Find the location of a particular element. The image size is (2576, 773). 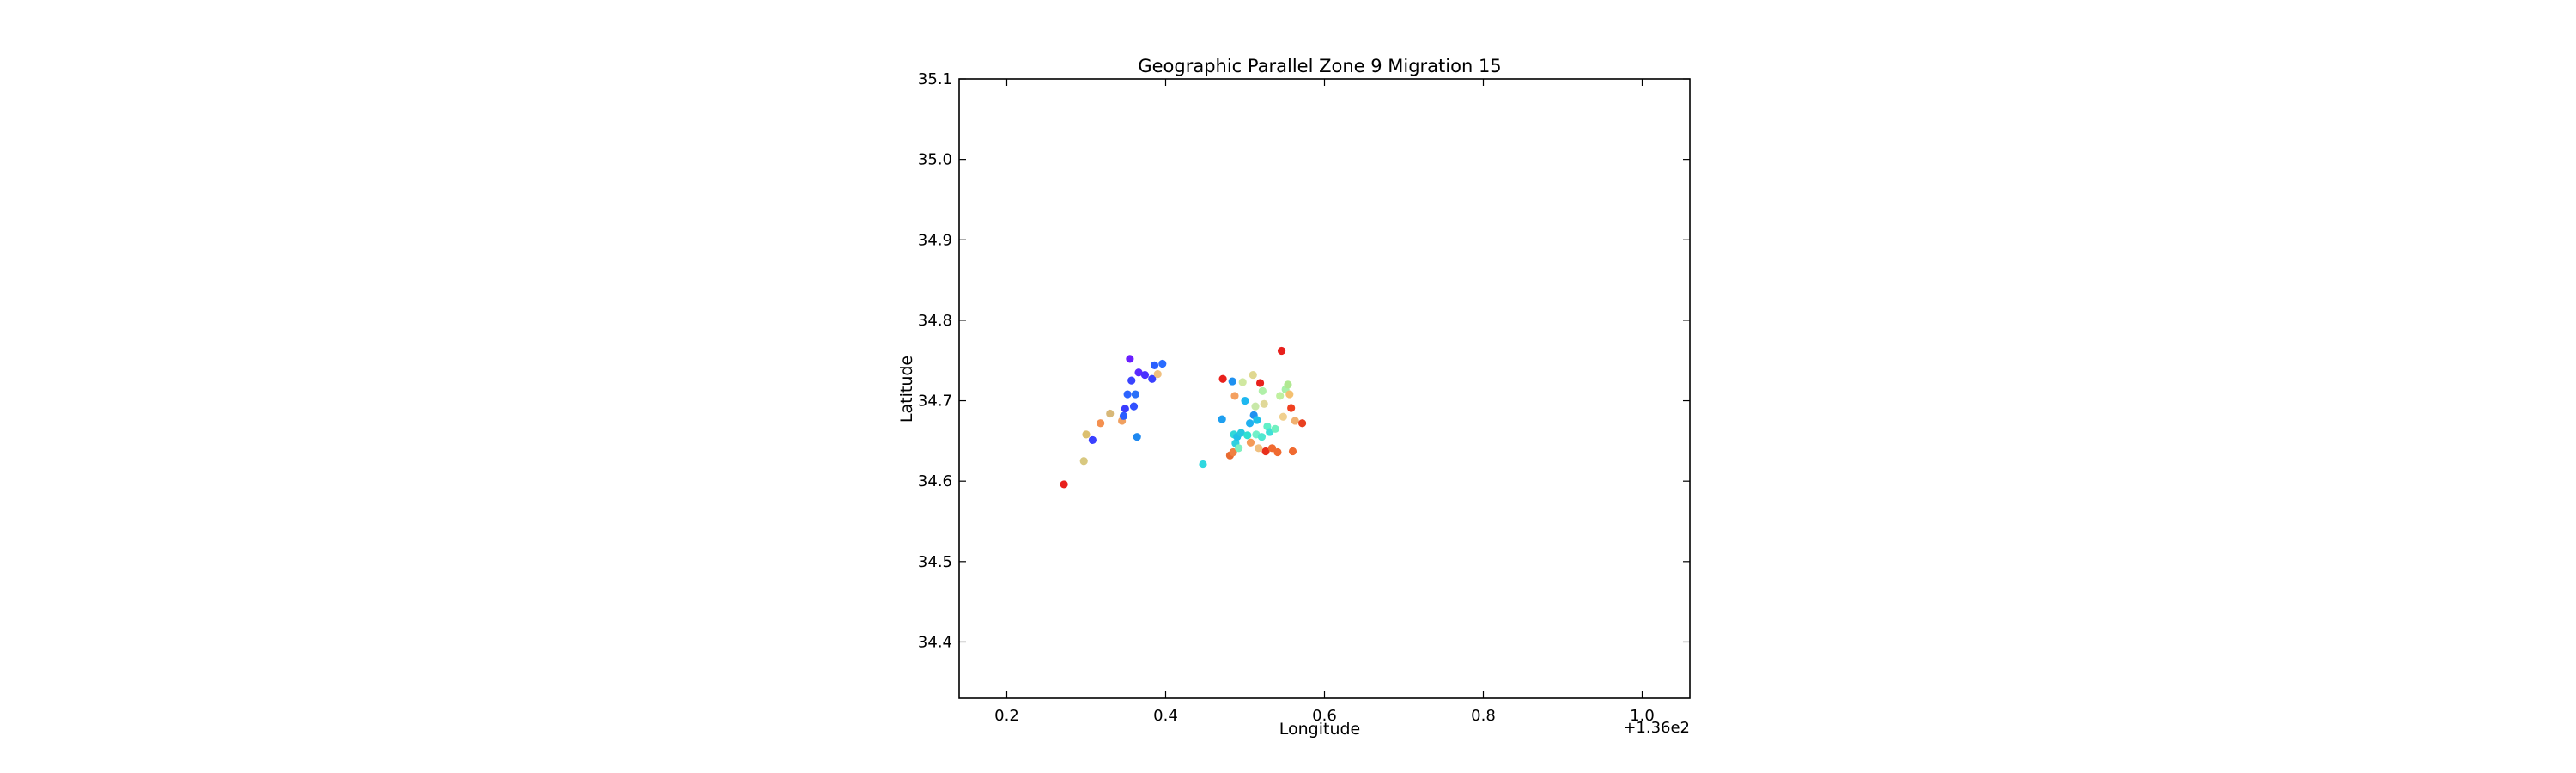

x-axis-offset-label: +1.36e2 is located at coordinates (1656, 728).